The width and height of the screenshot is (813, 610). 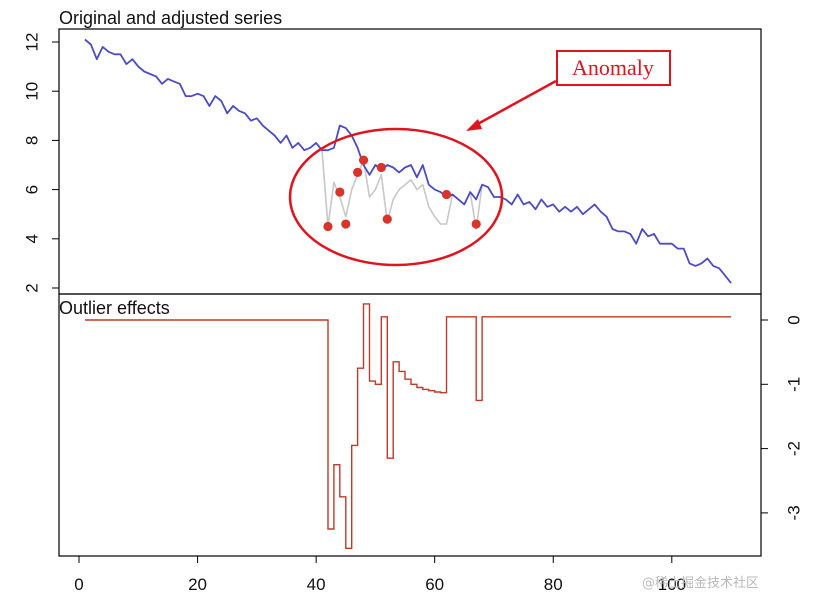 What do you see at coordinates (197, 584) in the screenshot?
I see `x-tick-label: 20` at bounding box center [197, 584].